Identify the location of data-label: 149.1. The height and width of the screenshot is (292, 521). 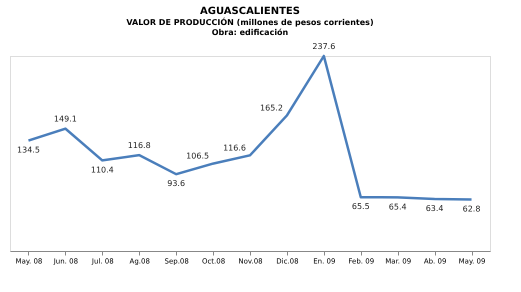
(65, 119).